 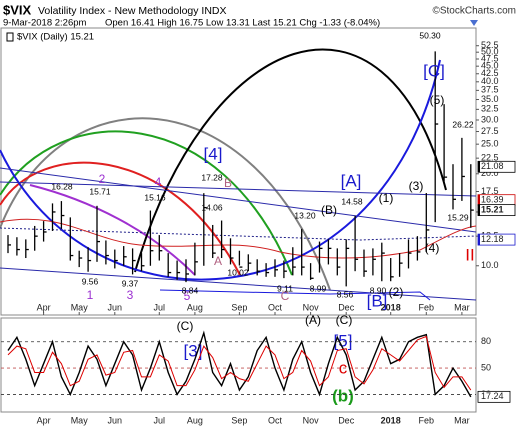 What do you see at coordinates (55, 37) in the screenshot?
I see `legend: $VIX (Daily) 15.21` at bounding box center [55, 37].